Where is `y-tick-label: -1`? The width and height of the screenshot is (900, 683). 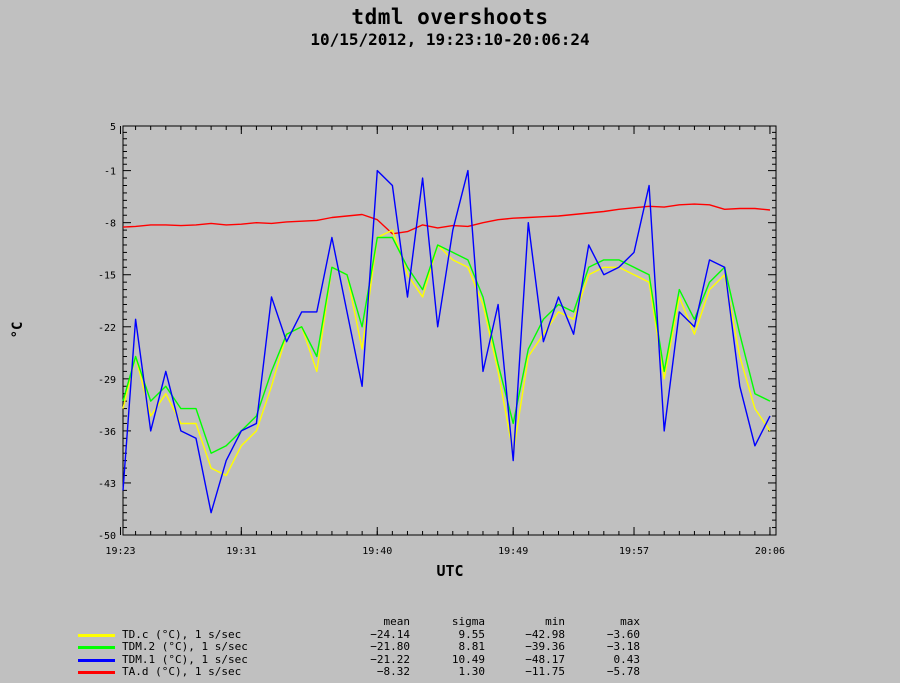
y-tick-label: -1 is located at coordinates (110, 172).